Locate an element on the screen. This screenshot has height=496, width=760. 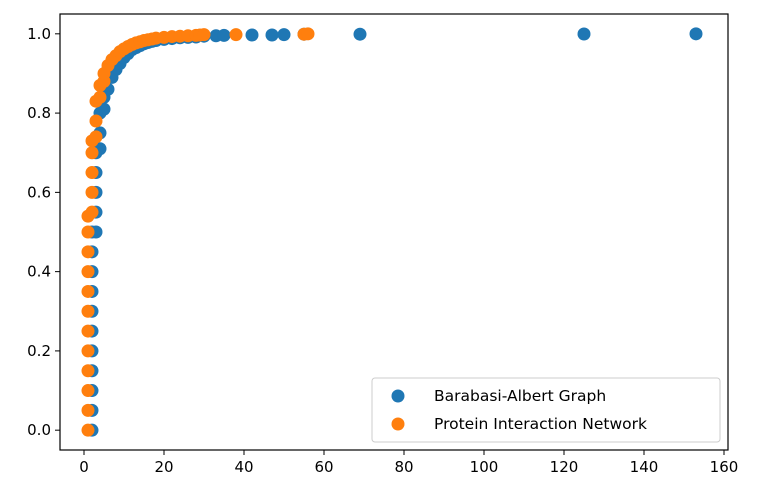
y-tick-label: 0.4 is located at coordinates (39, 272).